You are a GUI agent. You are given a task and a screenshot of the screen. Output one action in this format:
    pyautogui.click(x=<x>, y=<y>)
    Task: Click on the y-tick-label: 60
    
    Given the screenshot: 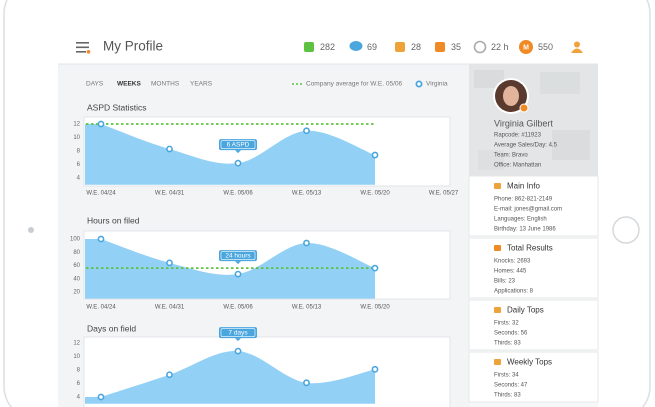 What is the action you would take?
    pyautogui.click(x=76, y=266)
    